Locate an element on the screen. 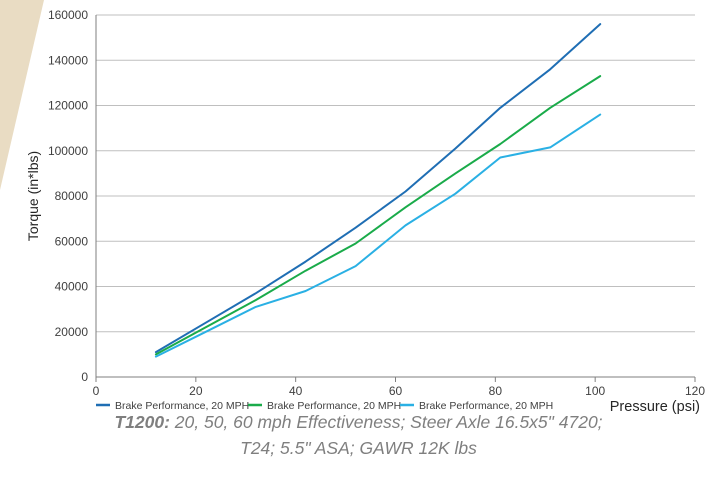 The width and height of the screenshot is (717, 492). x-tick-label: 100 is located at coordinates (595, 391).